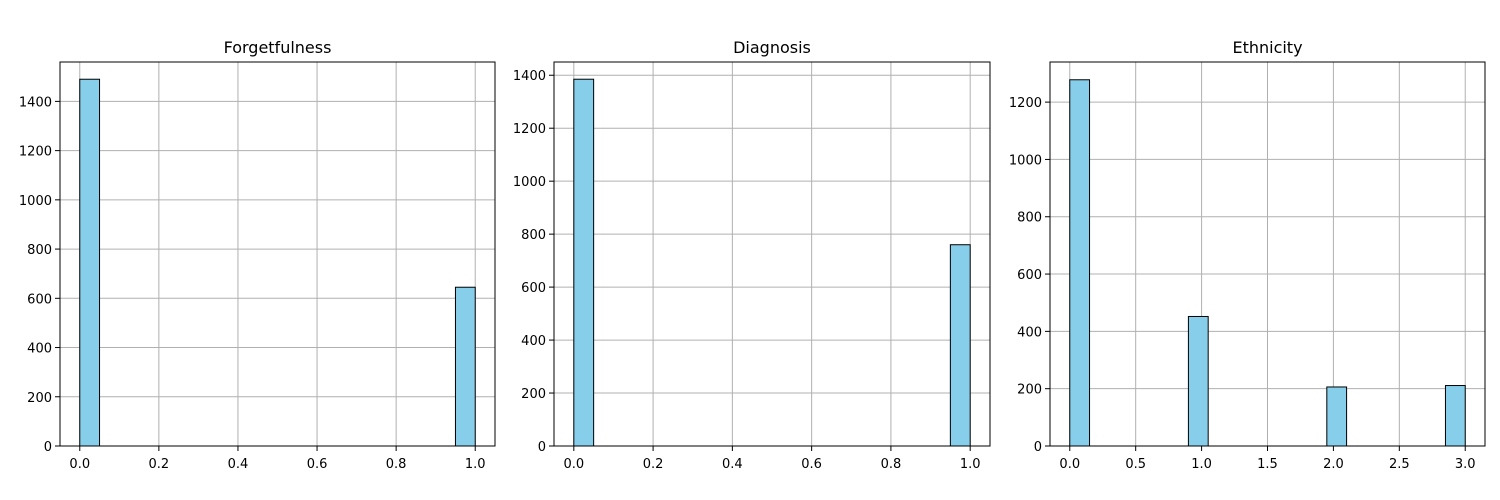 The height and width of the screenshot is (500, 1500). What do you see at coordinates (1135, 464) in the screenshot?
I see `x-tick-label: 0.5` at bounding box center [1135, 464].